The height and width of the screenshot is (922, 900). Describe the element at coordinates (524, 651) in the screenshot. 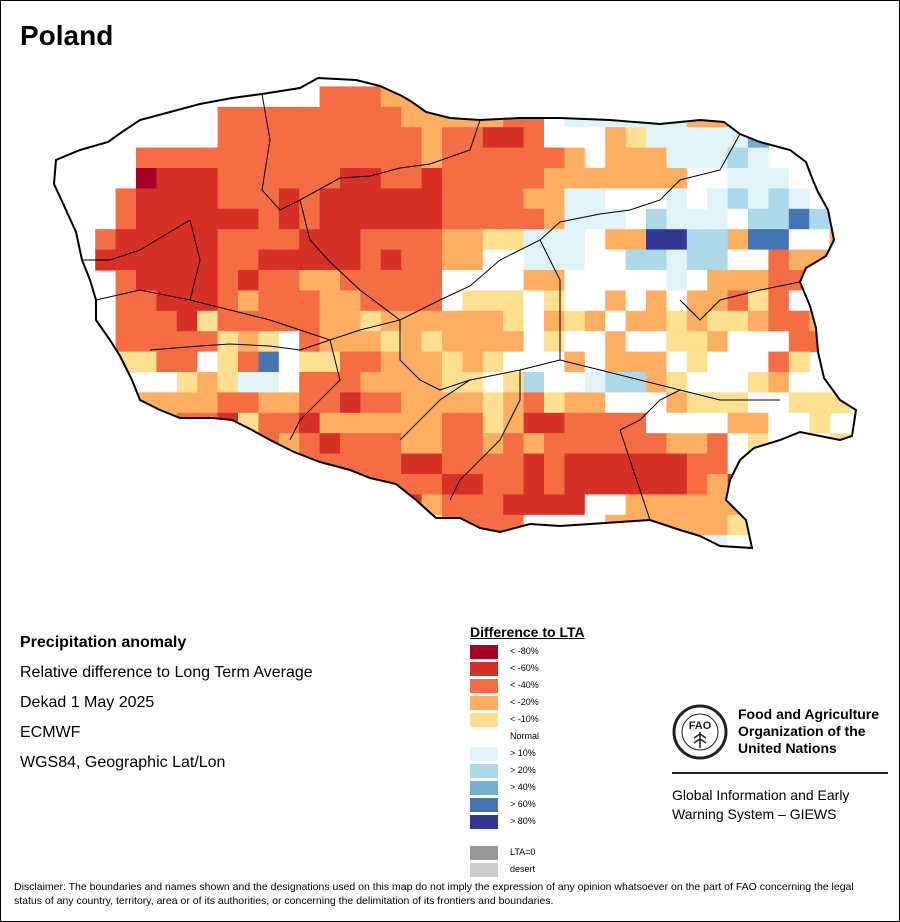

I see `legend-label: < -80%` at that location.